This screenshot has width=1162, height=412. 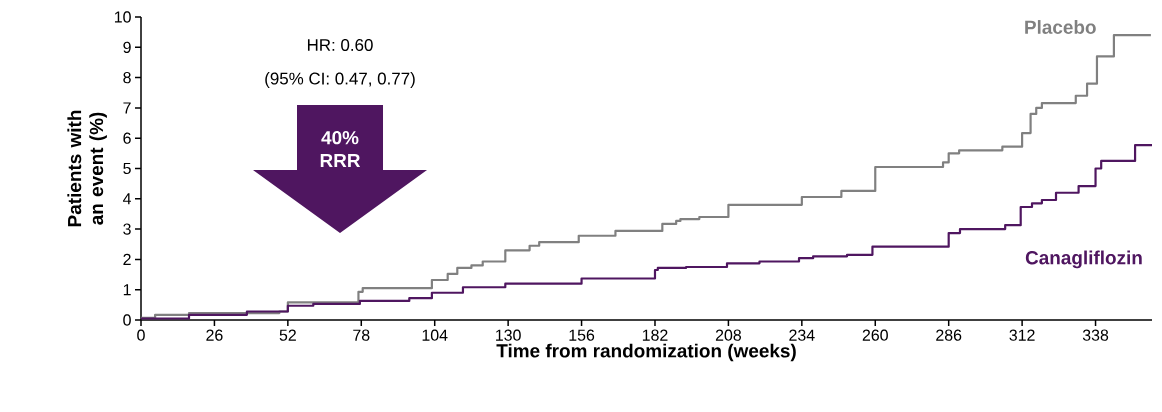 I want to click on y-tick-label: 10, so click(x=122, y=17).